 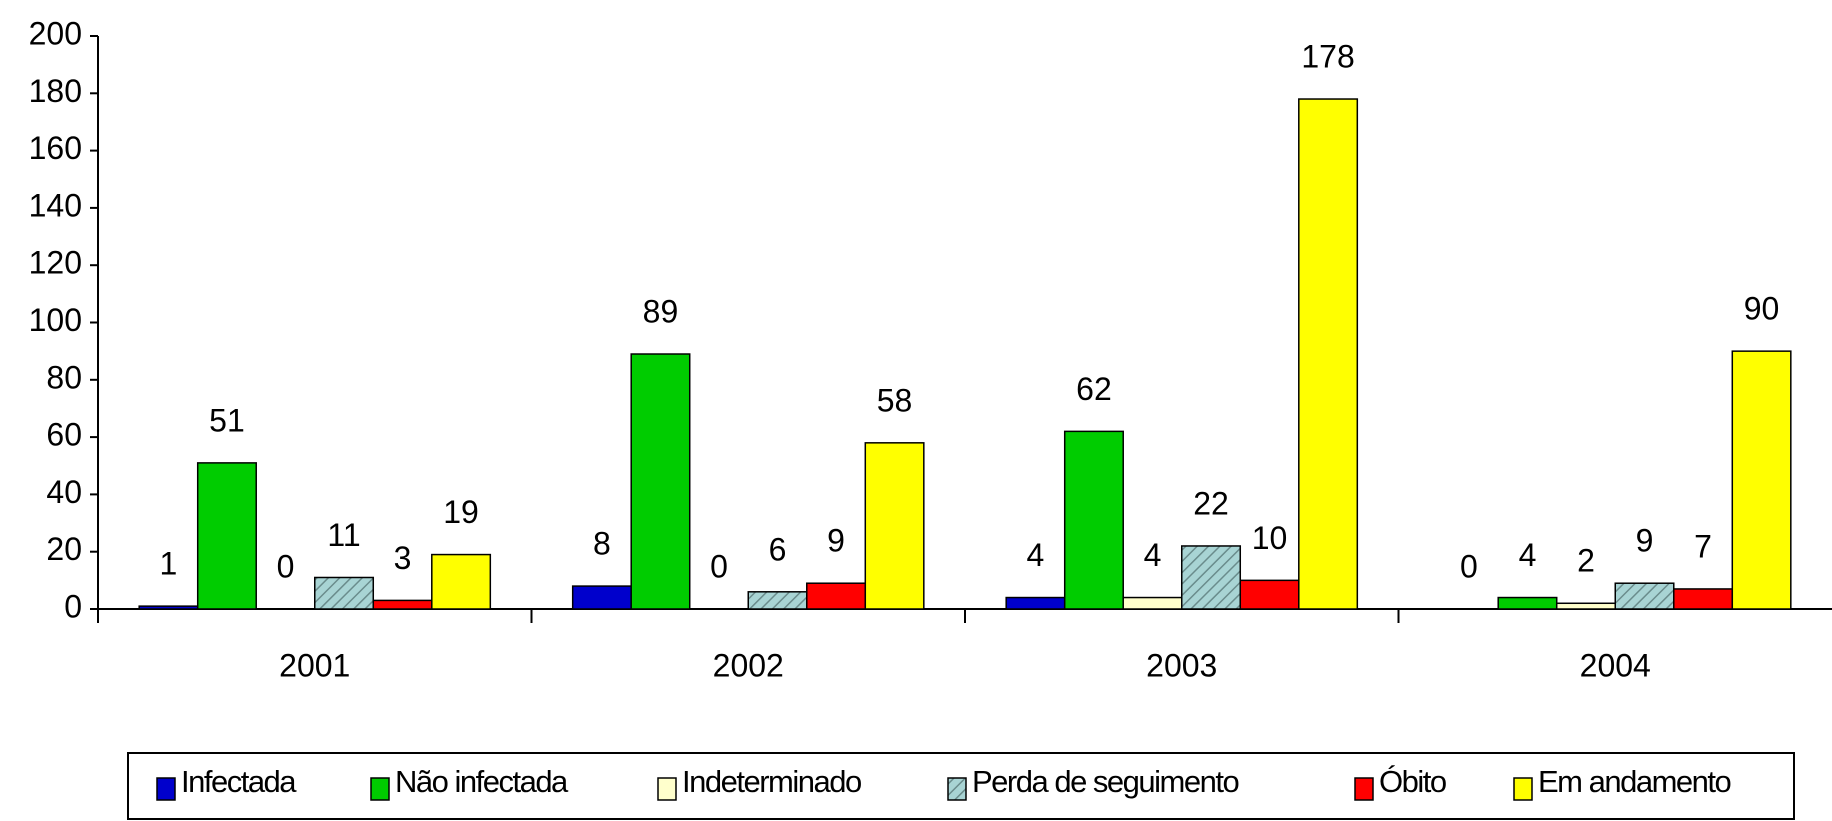 I want to click on data-label: 7, so click(x=1703, y=546).